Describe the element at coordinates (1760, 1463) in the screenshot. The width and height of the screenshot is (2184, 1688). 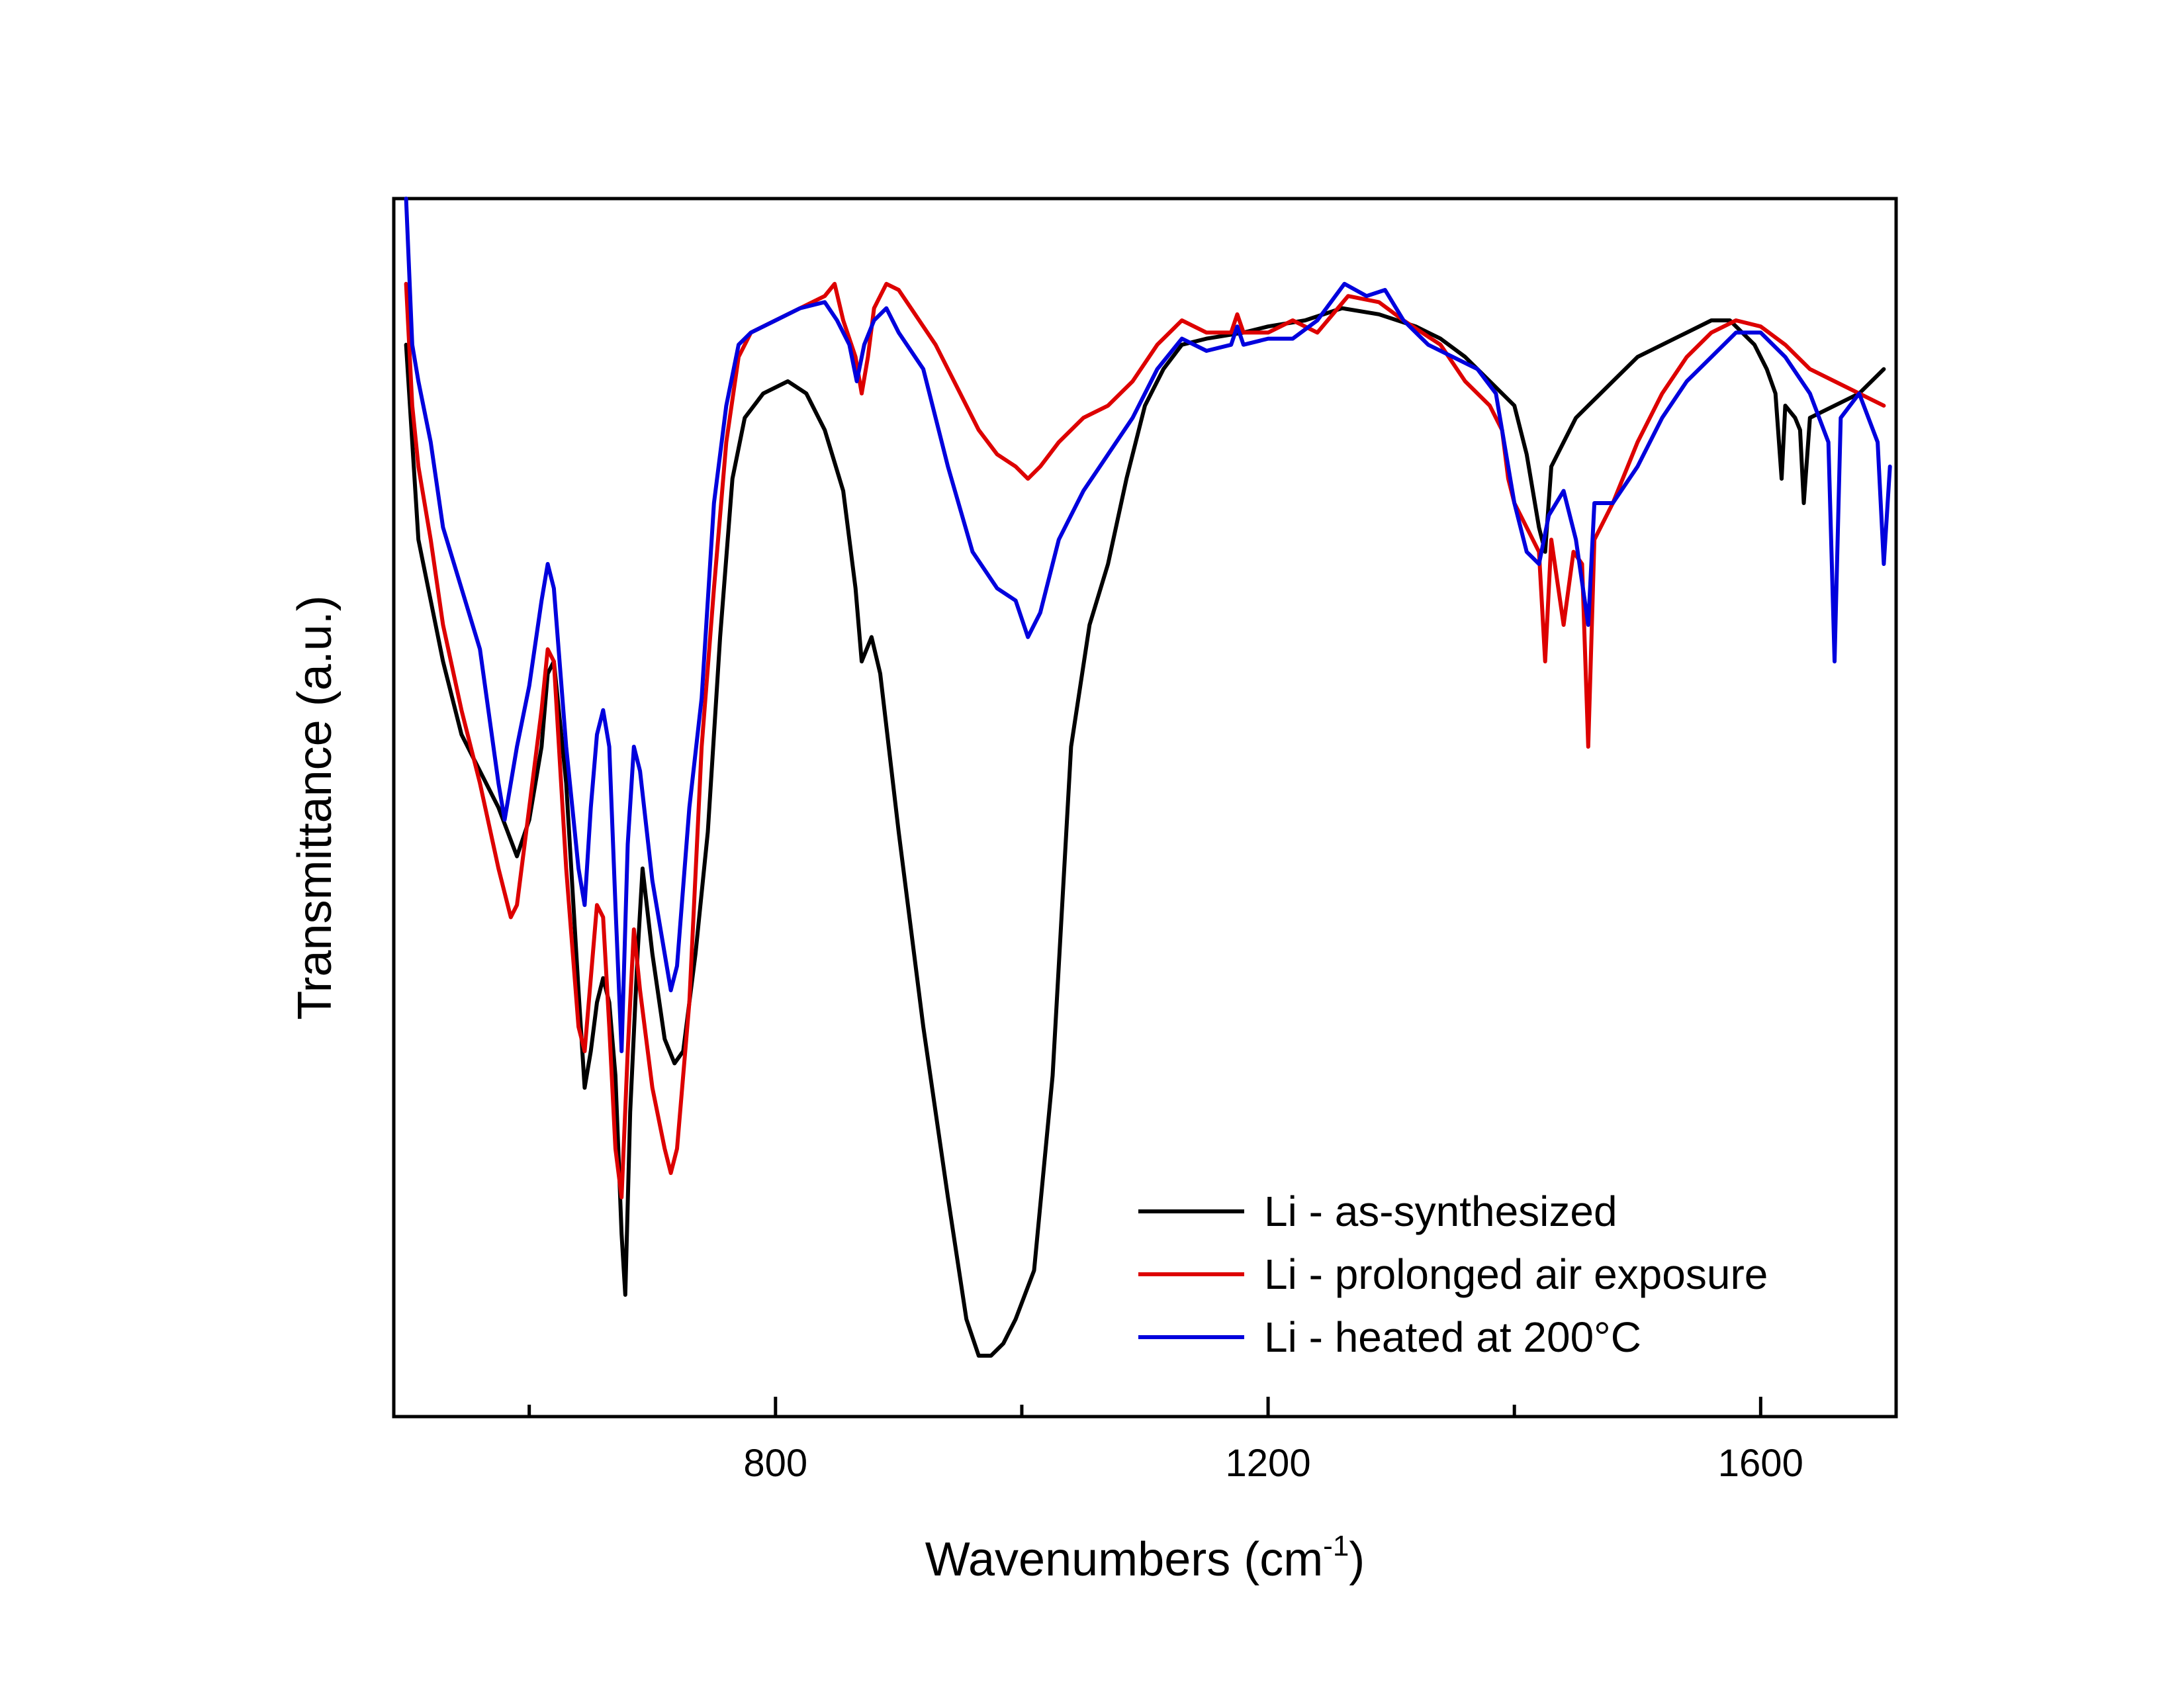
I see `x-tick-label: 1600` at that location.